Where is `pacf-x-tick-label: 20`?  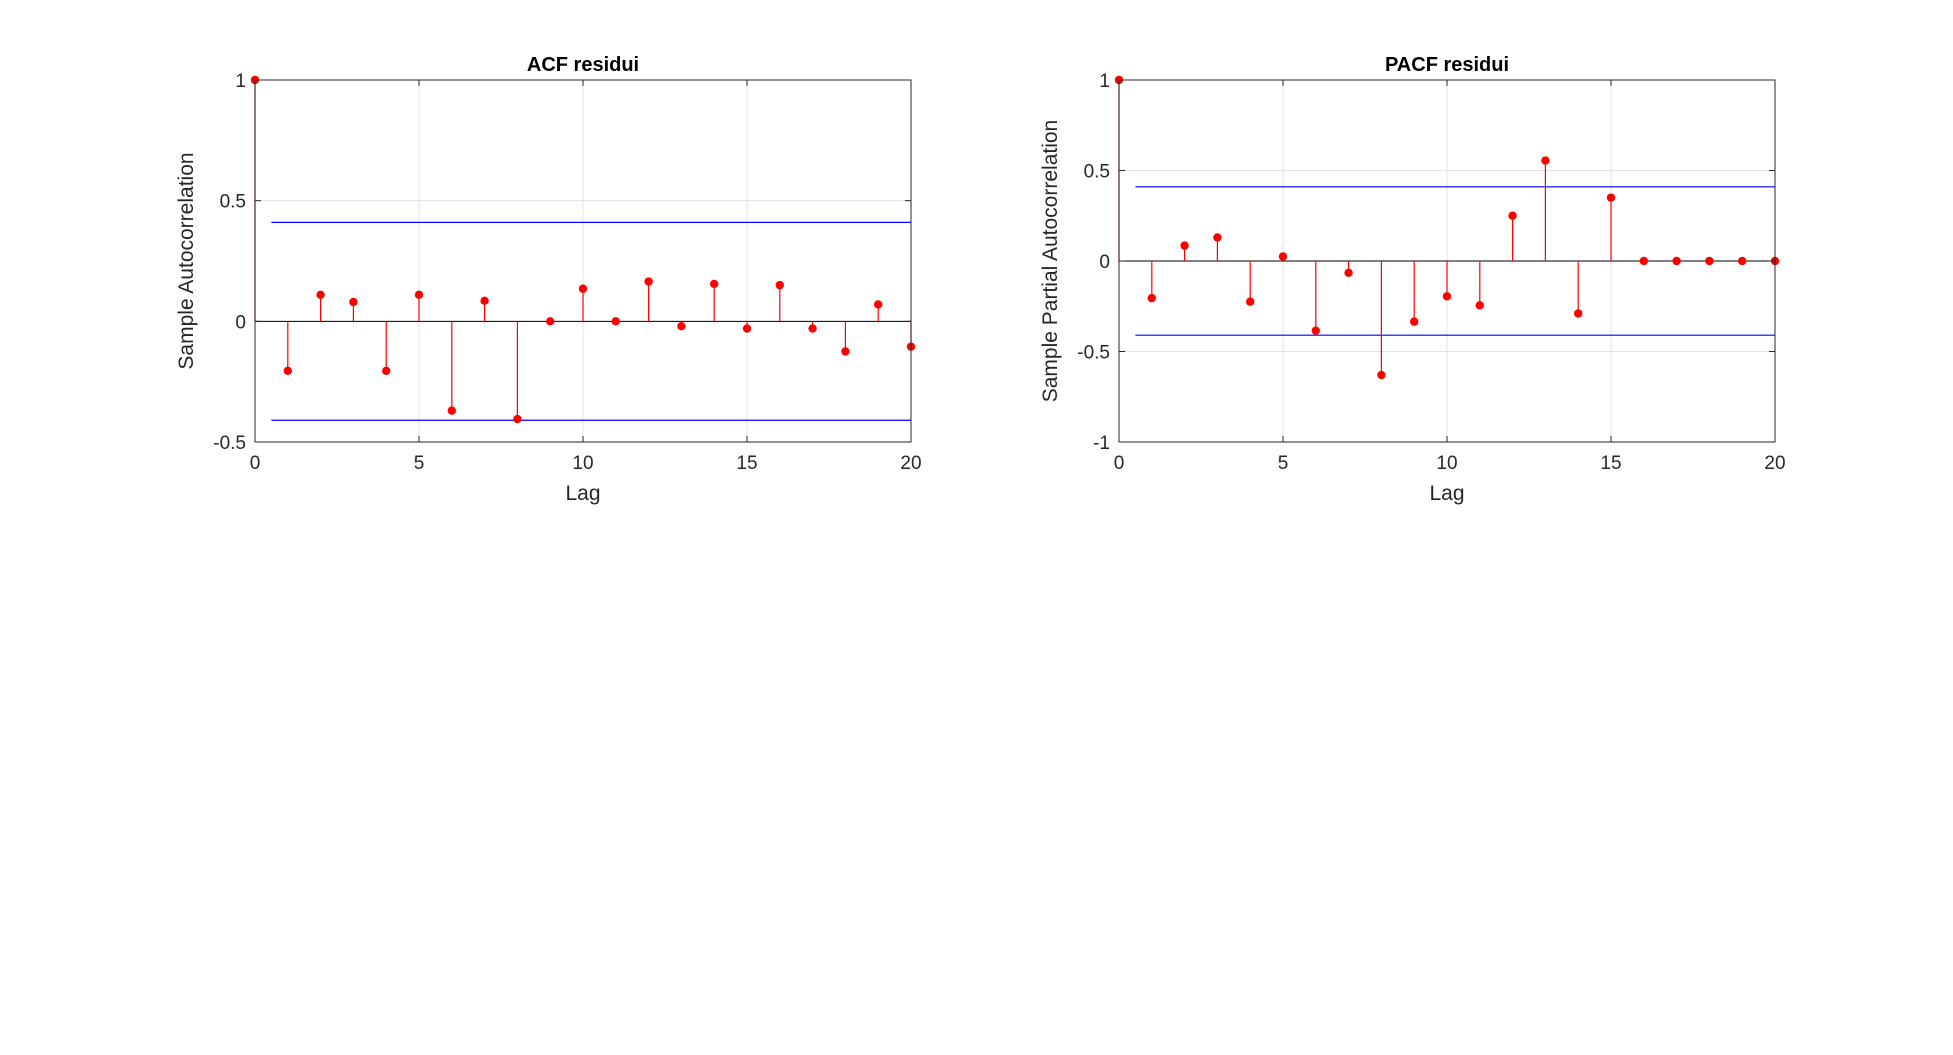
pacf-x-tick-label: 20 is located at coordinates (1774, 463).